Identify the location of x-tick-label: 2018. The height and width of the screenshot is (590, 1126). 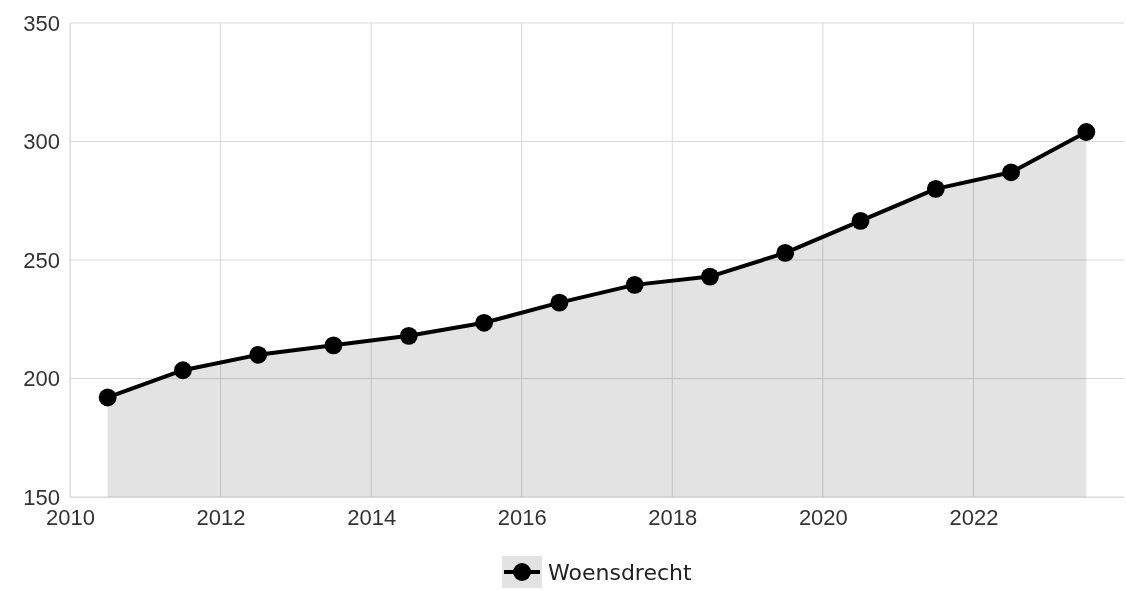
(673, 517).